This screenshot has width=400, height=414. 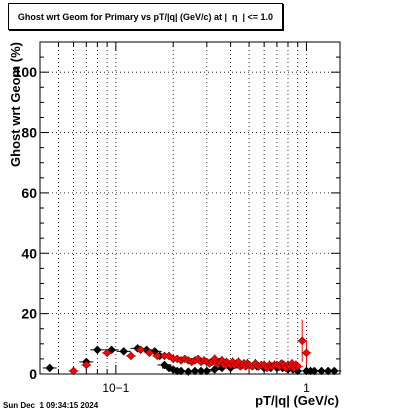 I want to click on x-tick-label: 1, so click(x=306, y=388).